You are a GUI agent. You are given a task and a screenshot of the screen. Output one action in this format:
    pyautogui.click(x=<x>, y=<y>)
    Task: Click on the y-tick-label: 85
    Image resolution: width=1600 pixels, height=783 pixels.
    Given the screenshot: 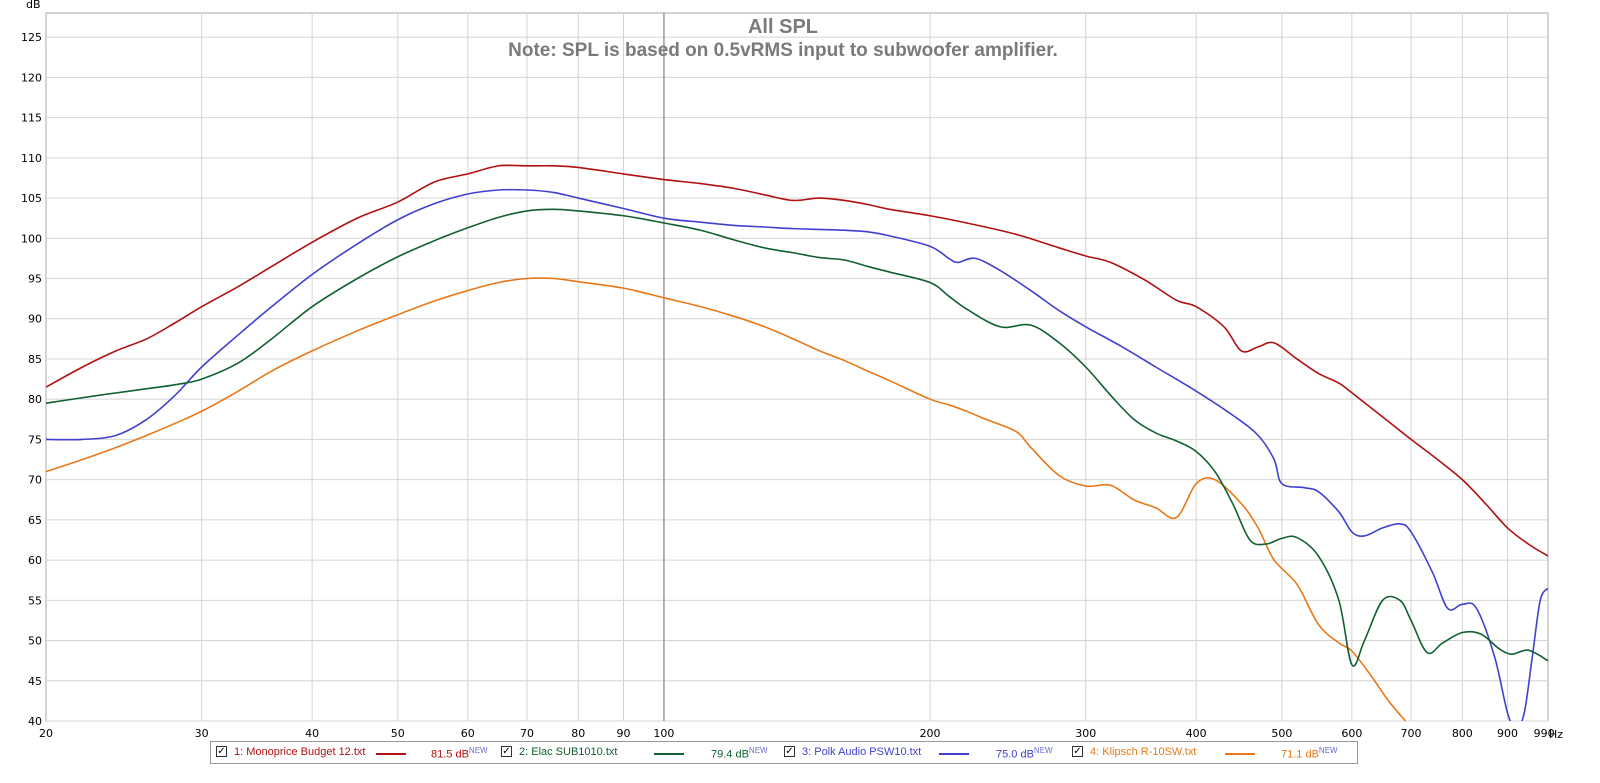 What is the action you would take?
    pyautogui.click(x=35, y=359)
    